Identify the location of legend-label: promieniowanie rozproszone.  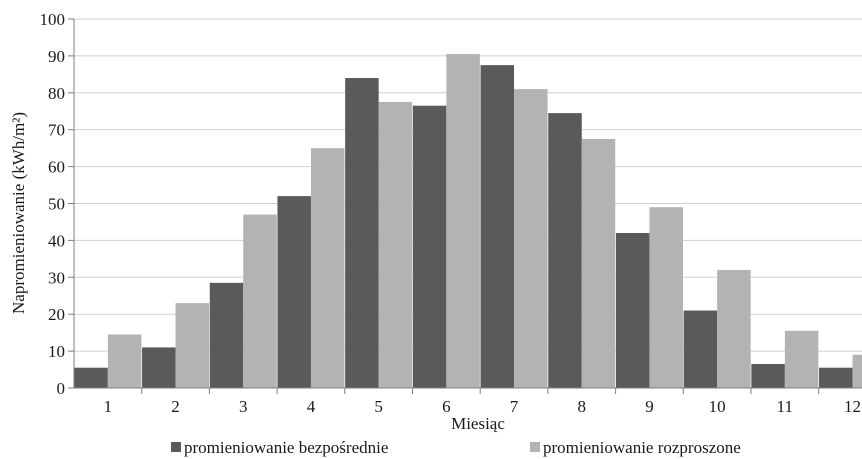
(642, 447).